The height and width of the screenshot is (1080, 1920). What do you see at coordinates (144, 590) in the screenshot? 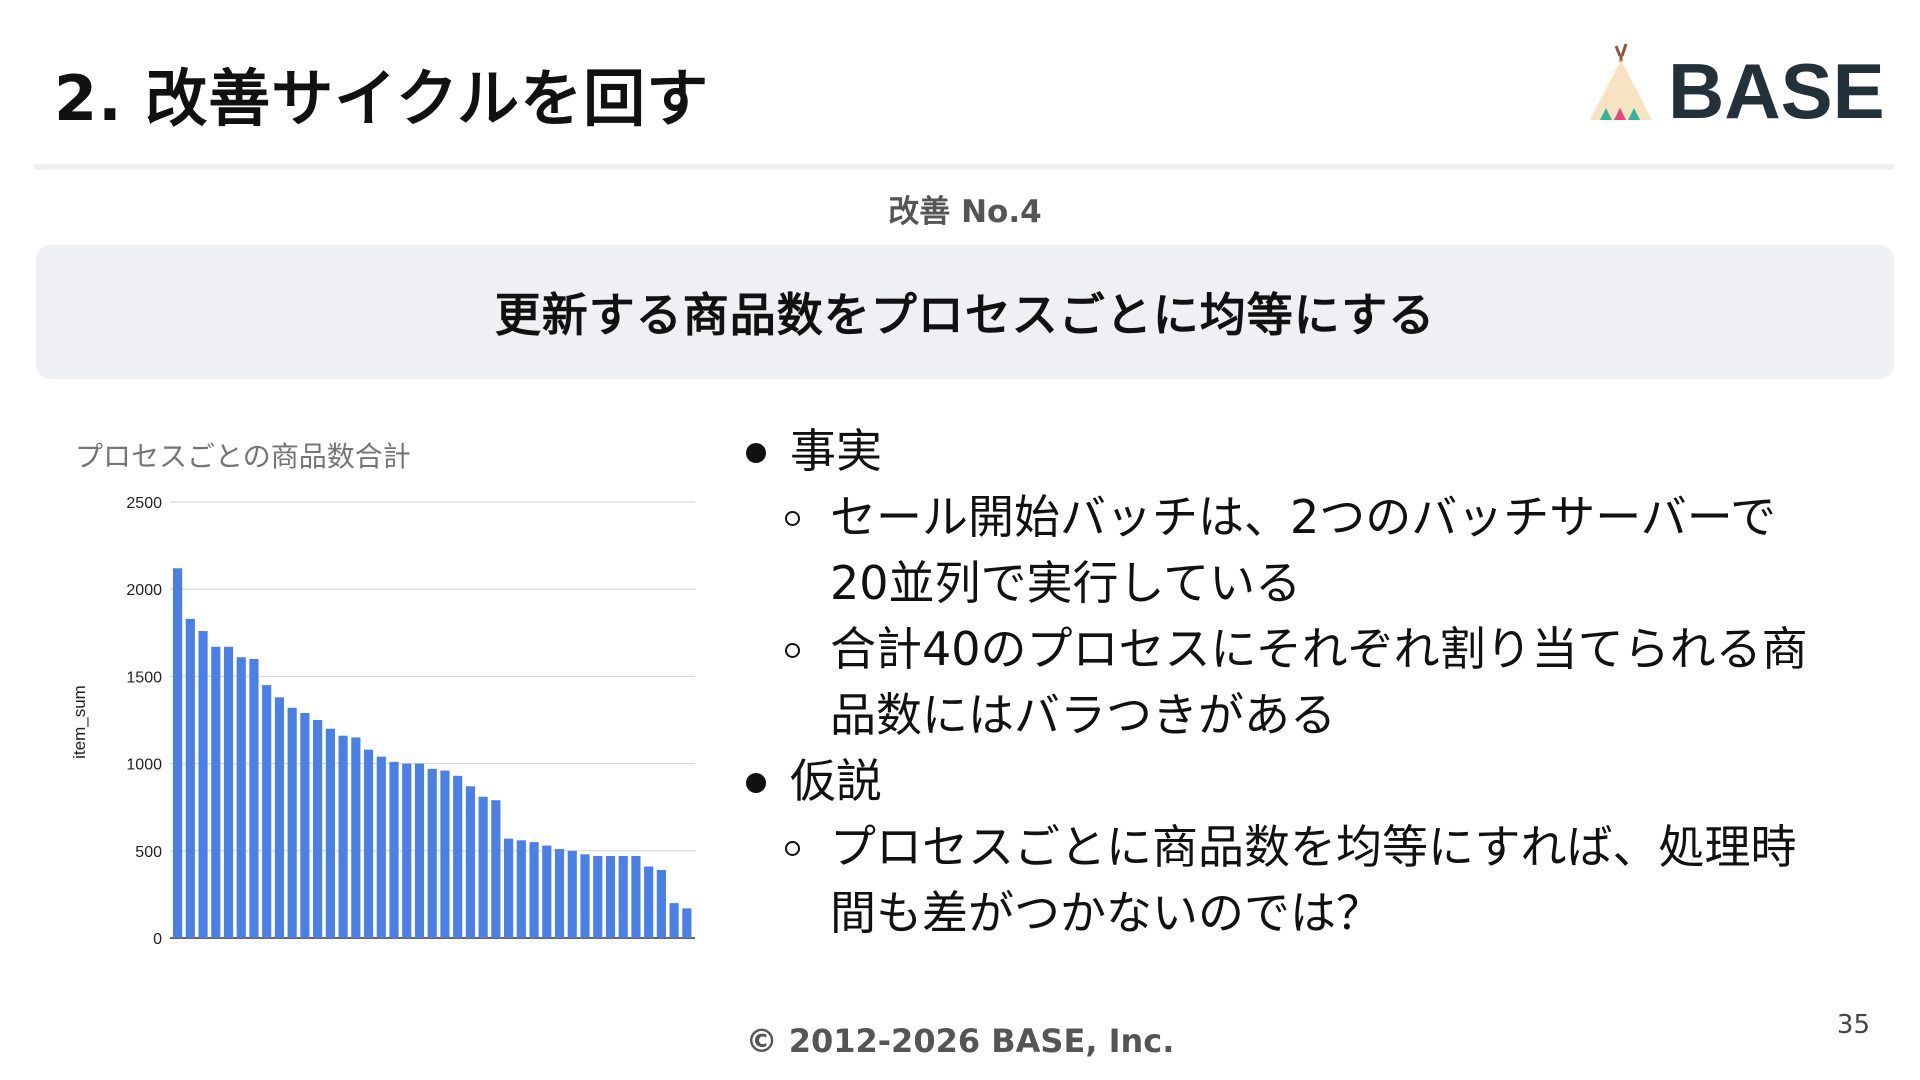
I see `y-tick-label: 2000` at bounding box center [144, 590].